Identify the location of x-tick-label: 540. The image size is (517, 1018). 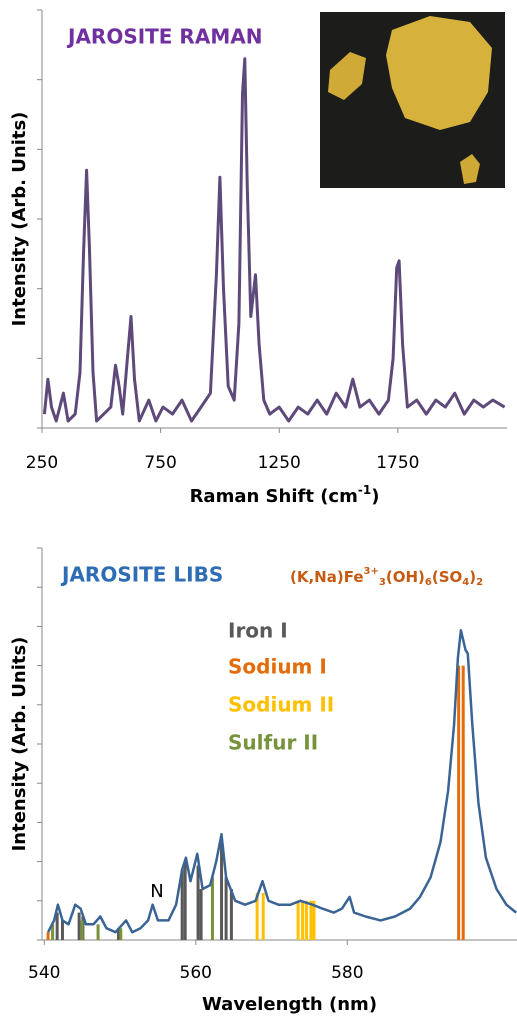
(44, 973).